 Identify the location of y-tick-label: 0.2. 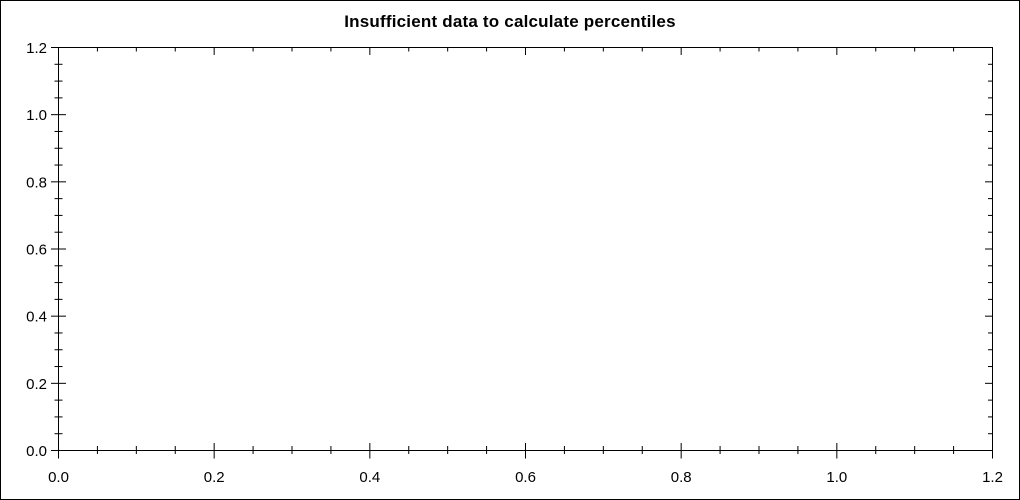
(36, 384).